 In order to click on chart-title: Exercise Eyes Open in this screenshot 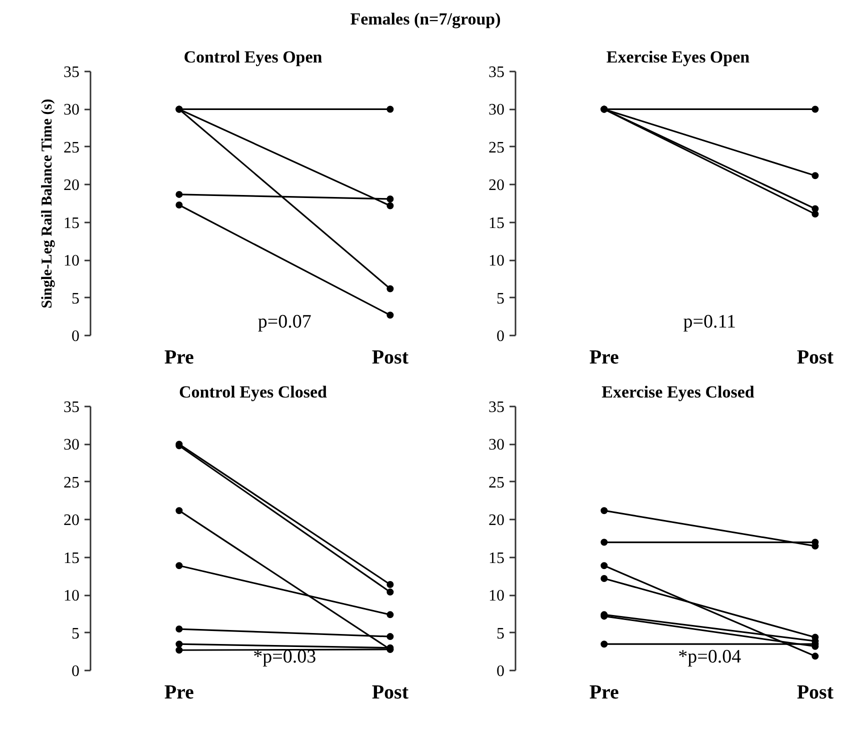, I will do `click(678, 57)`.